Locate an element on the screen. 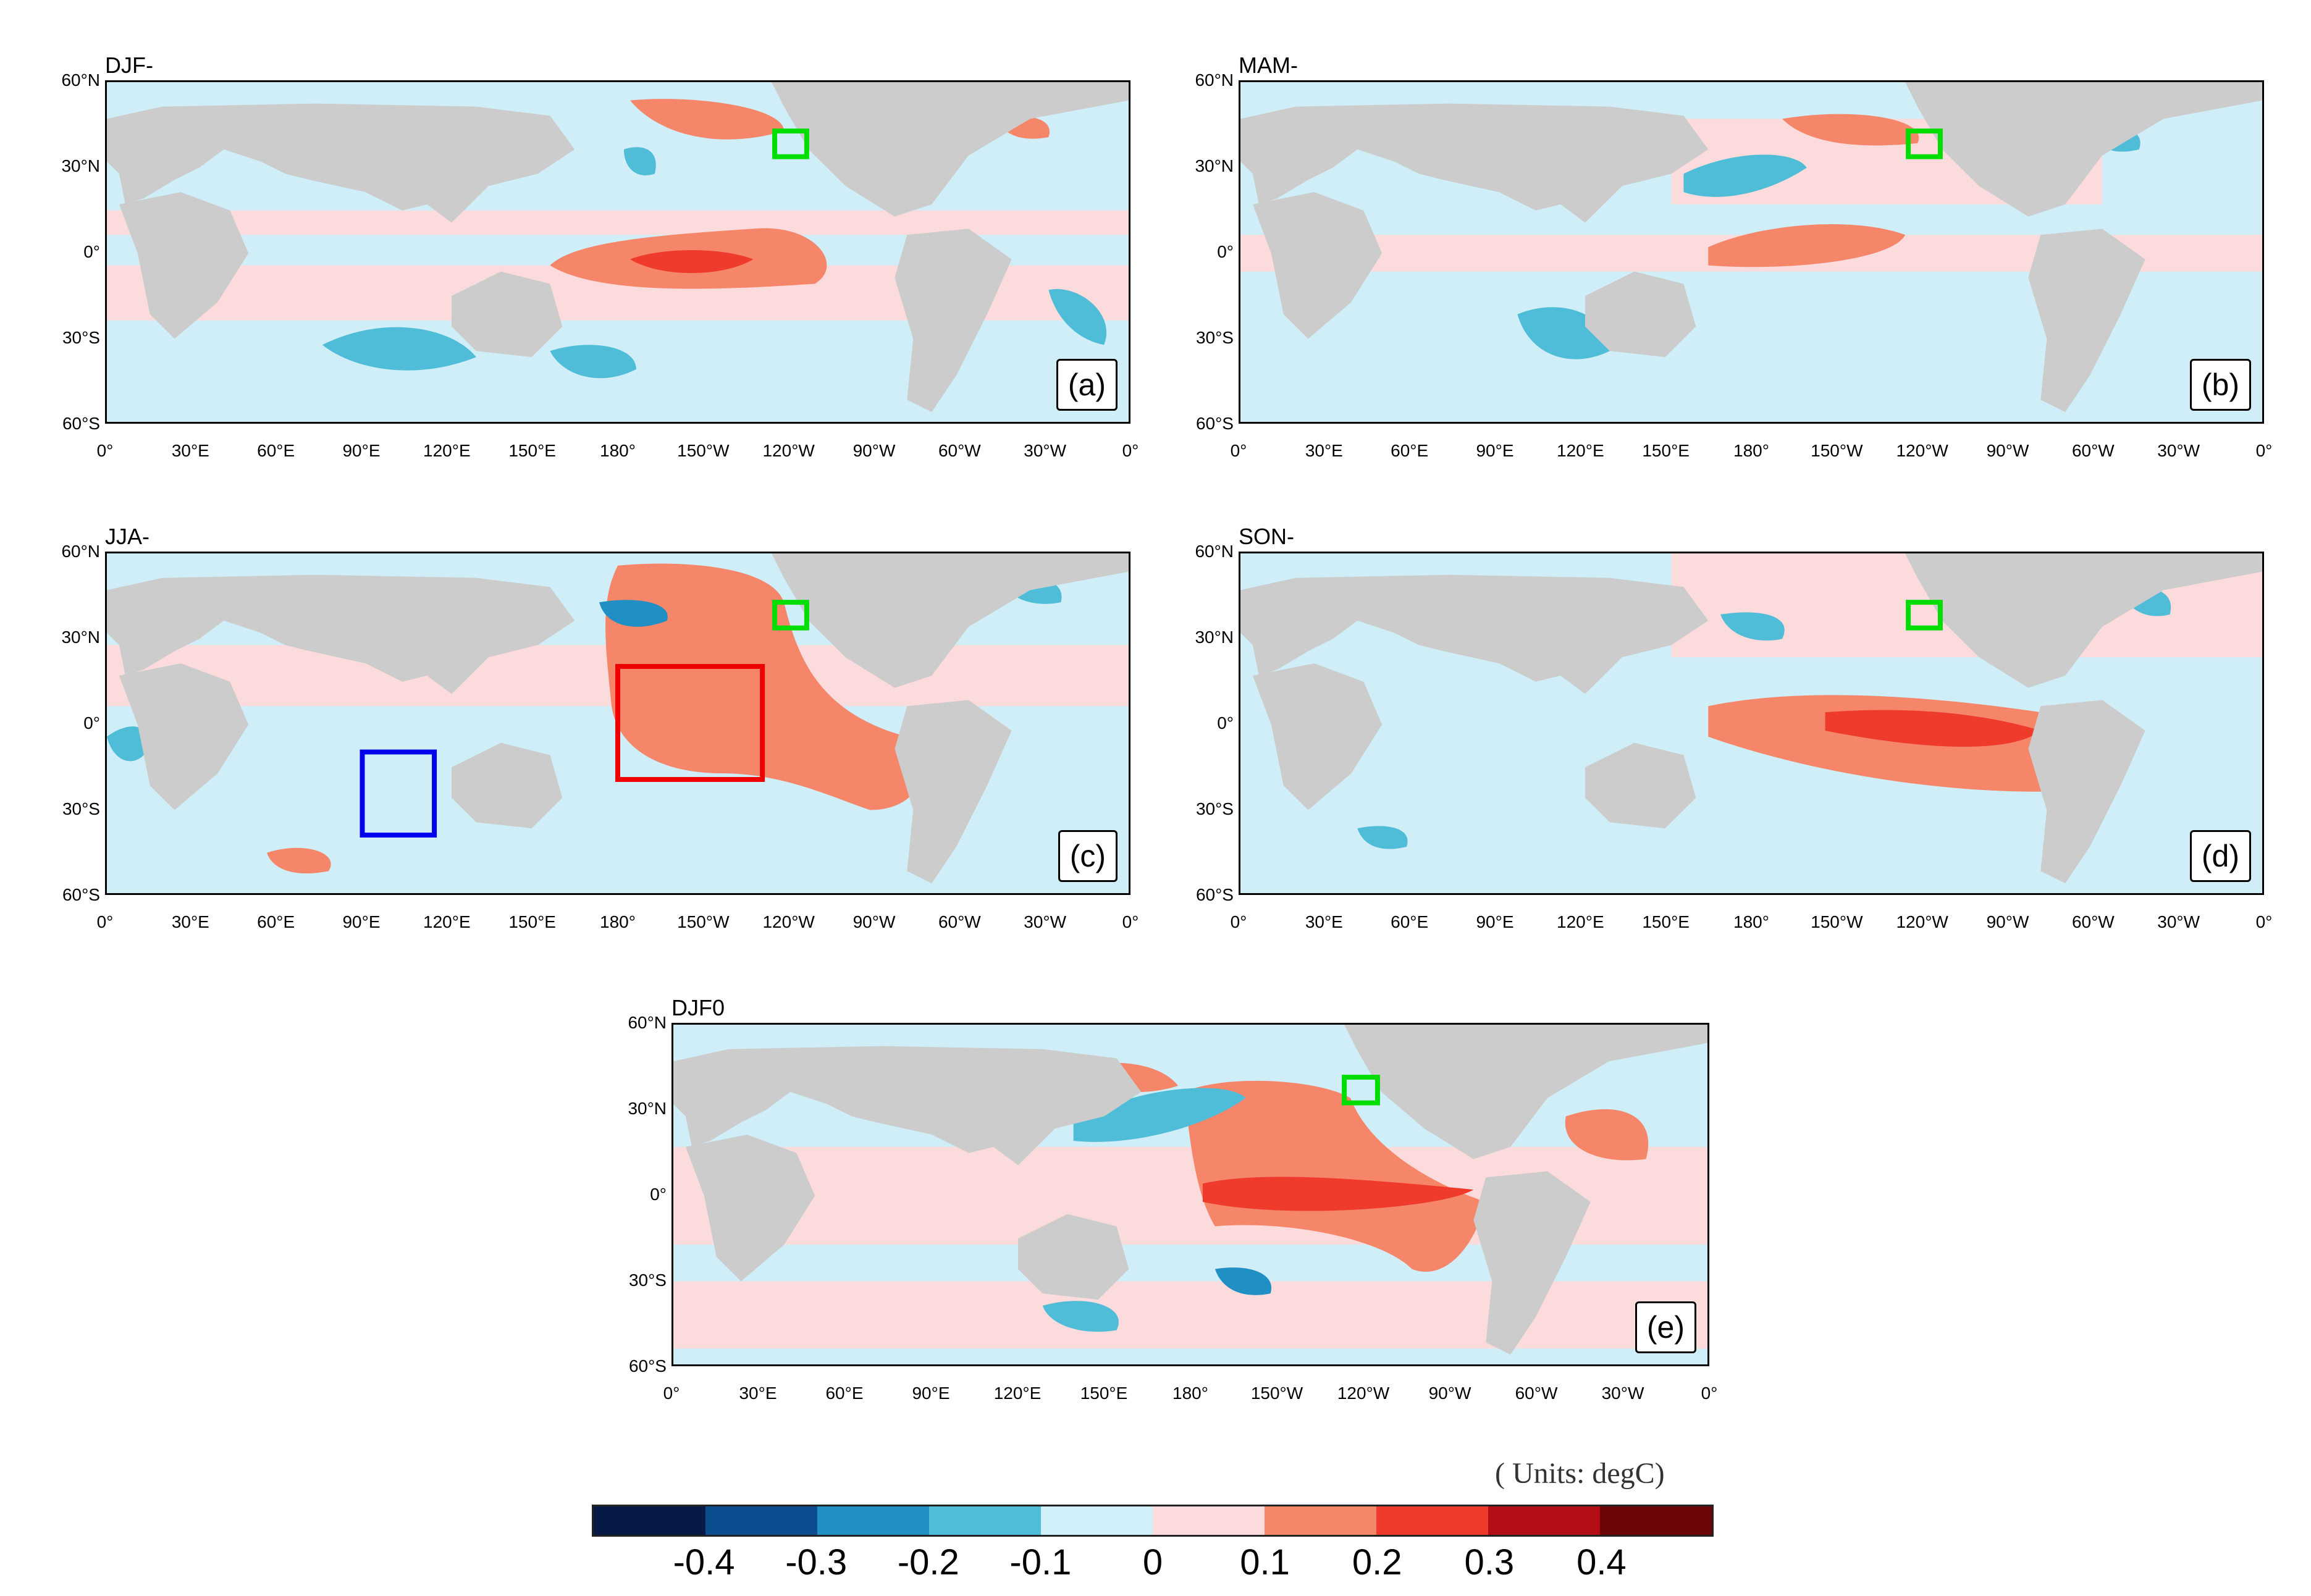 Image resolution: width=2311 pixels, height=1596 pixels. map-b: (b) is located at coordinates (1752, 252).